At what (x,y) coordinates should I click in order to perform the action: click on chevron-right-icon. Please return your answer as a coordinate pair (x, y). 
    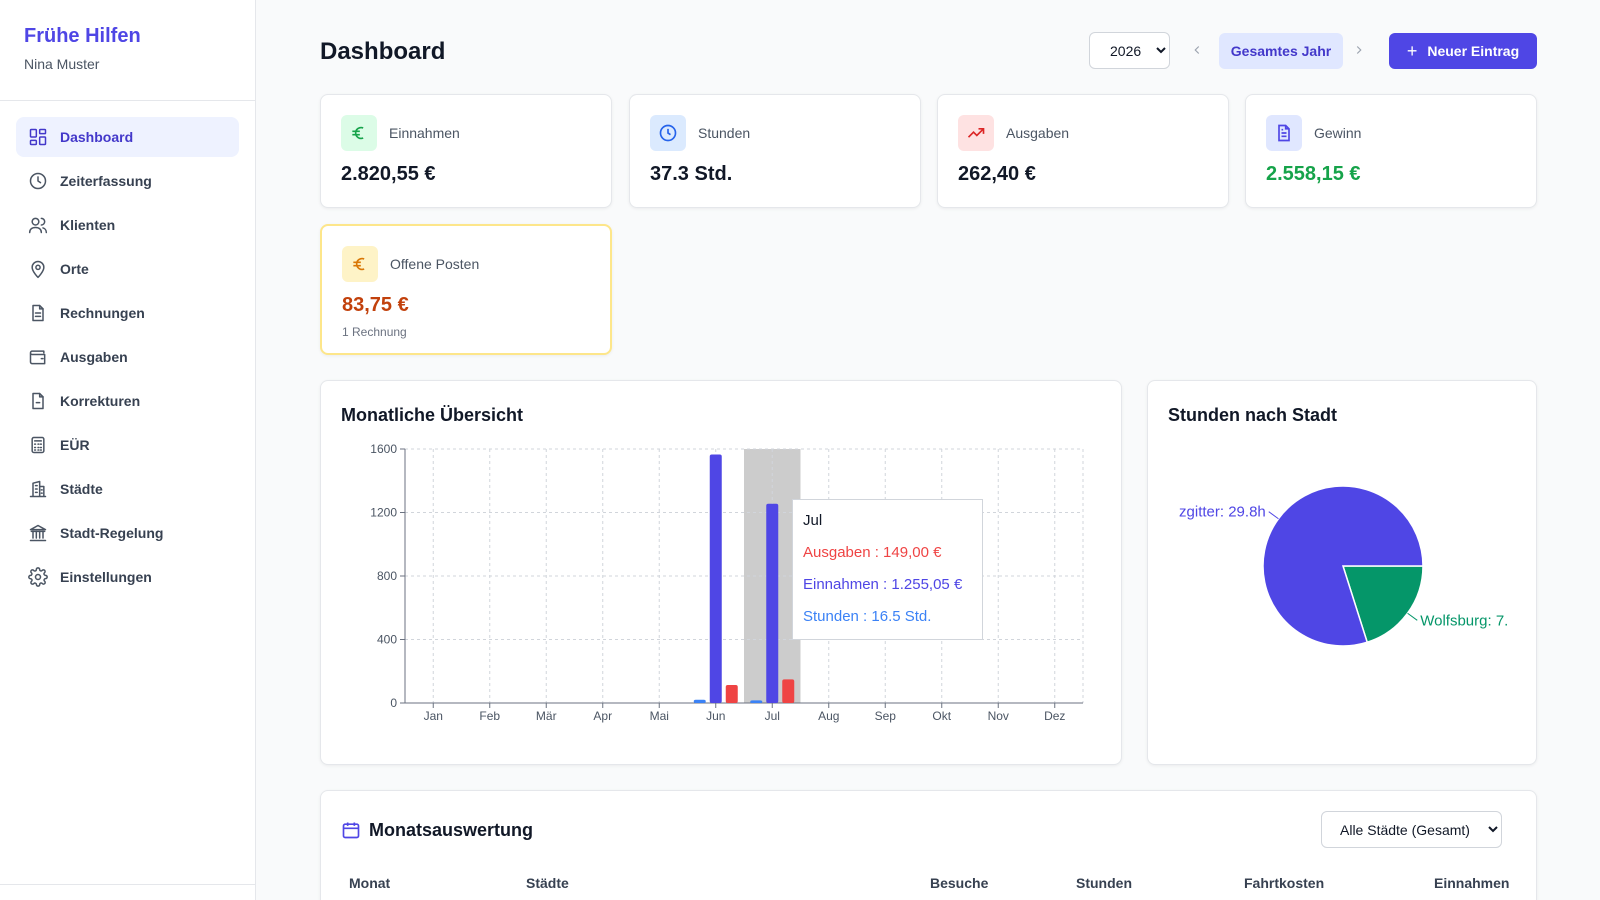
    Looking at the image, I should click on (1359, 50).